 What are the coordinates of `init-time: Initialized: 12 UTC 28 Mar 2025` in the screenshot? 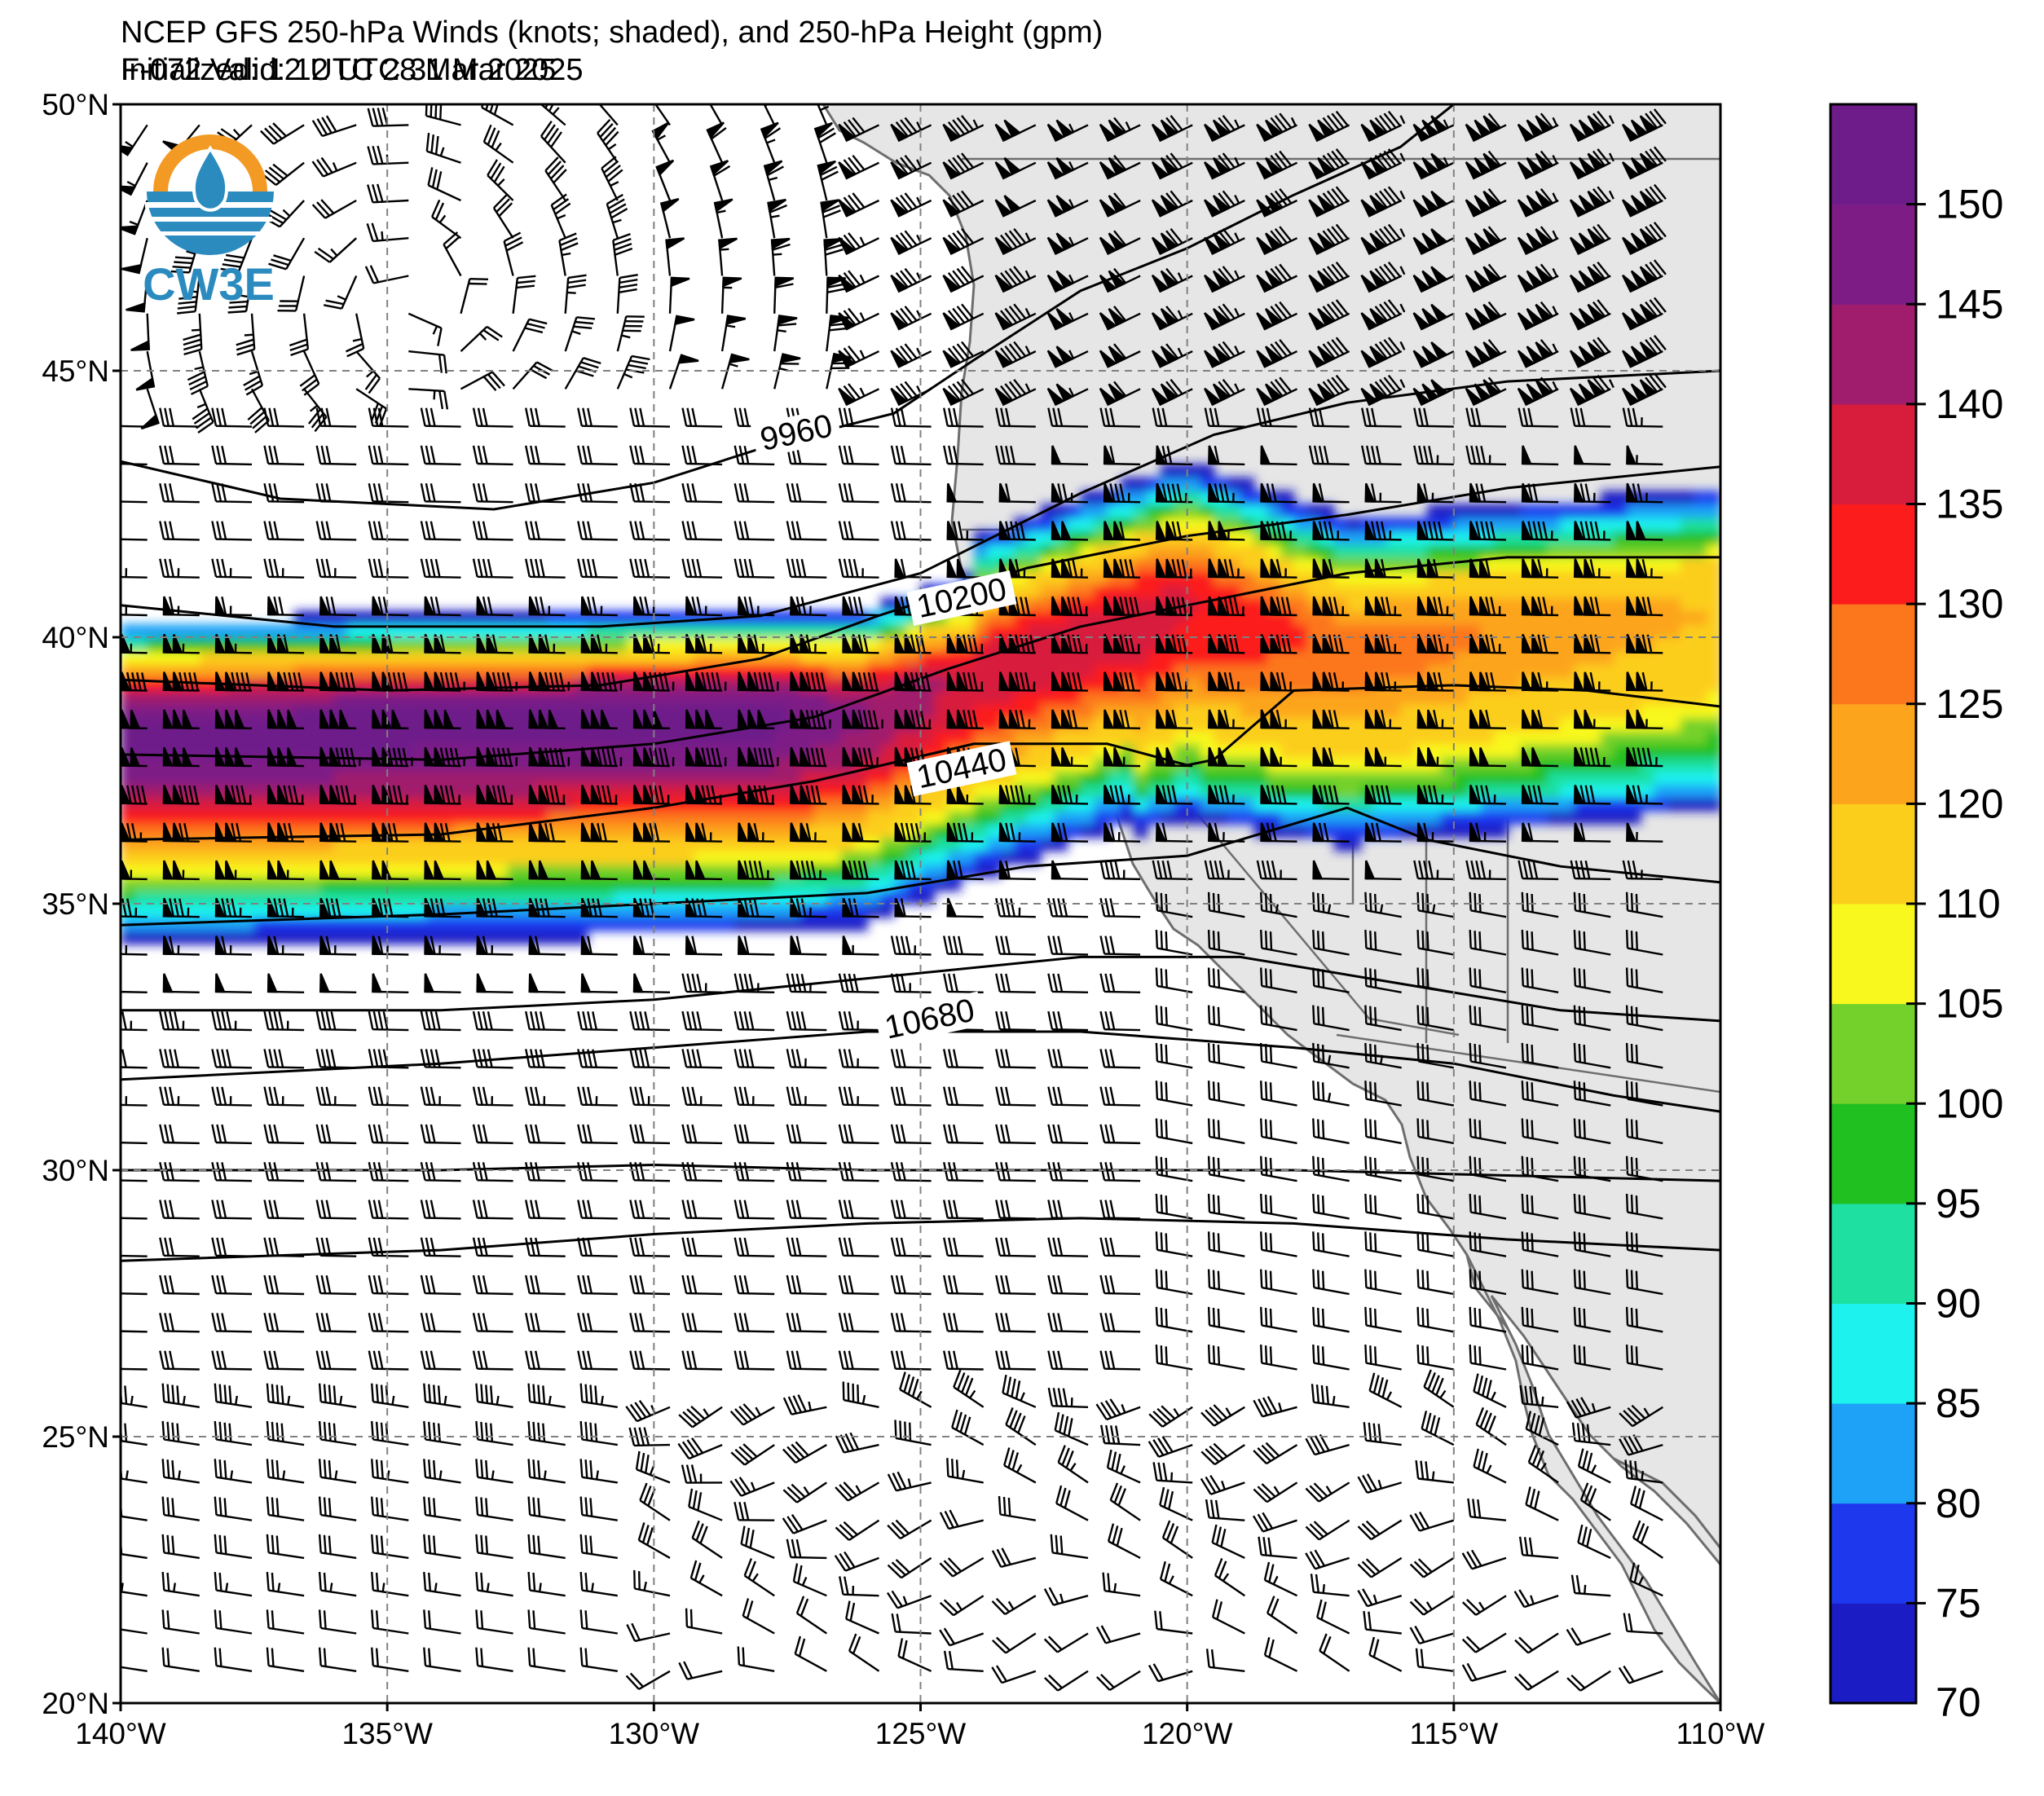 It's located at (339, 70).